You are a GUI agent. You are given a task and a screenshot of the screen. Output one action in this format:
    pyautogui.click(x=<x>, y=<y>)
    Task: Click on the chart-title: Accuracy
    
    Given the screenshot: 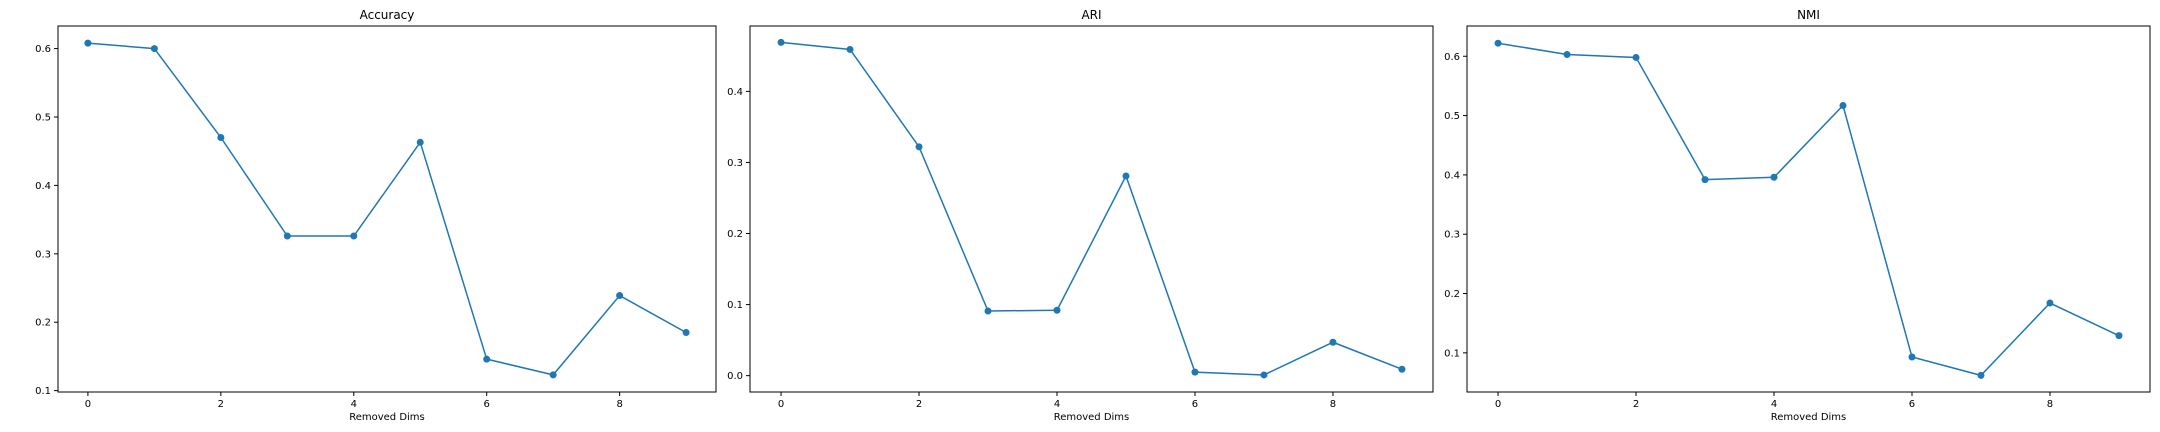 What is the action you would take?
    pyautogui.click(x=387, y=15)
    